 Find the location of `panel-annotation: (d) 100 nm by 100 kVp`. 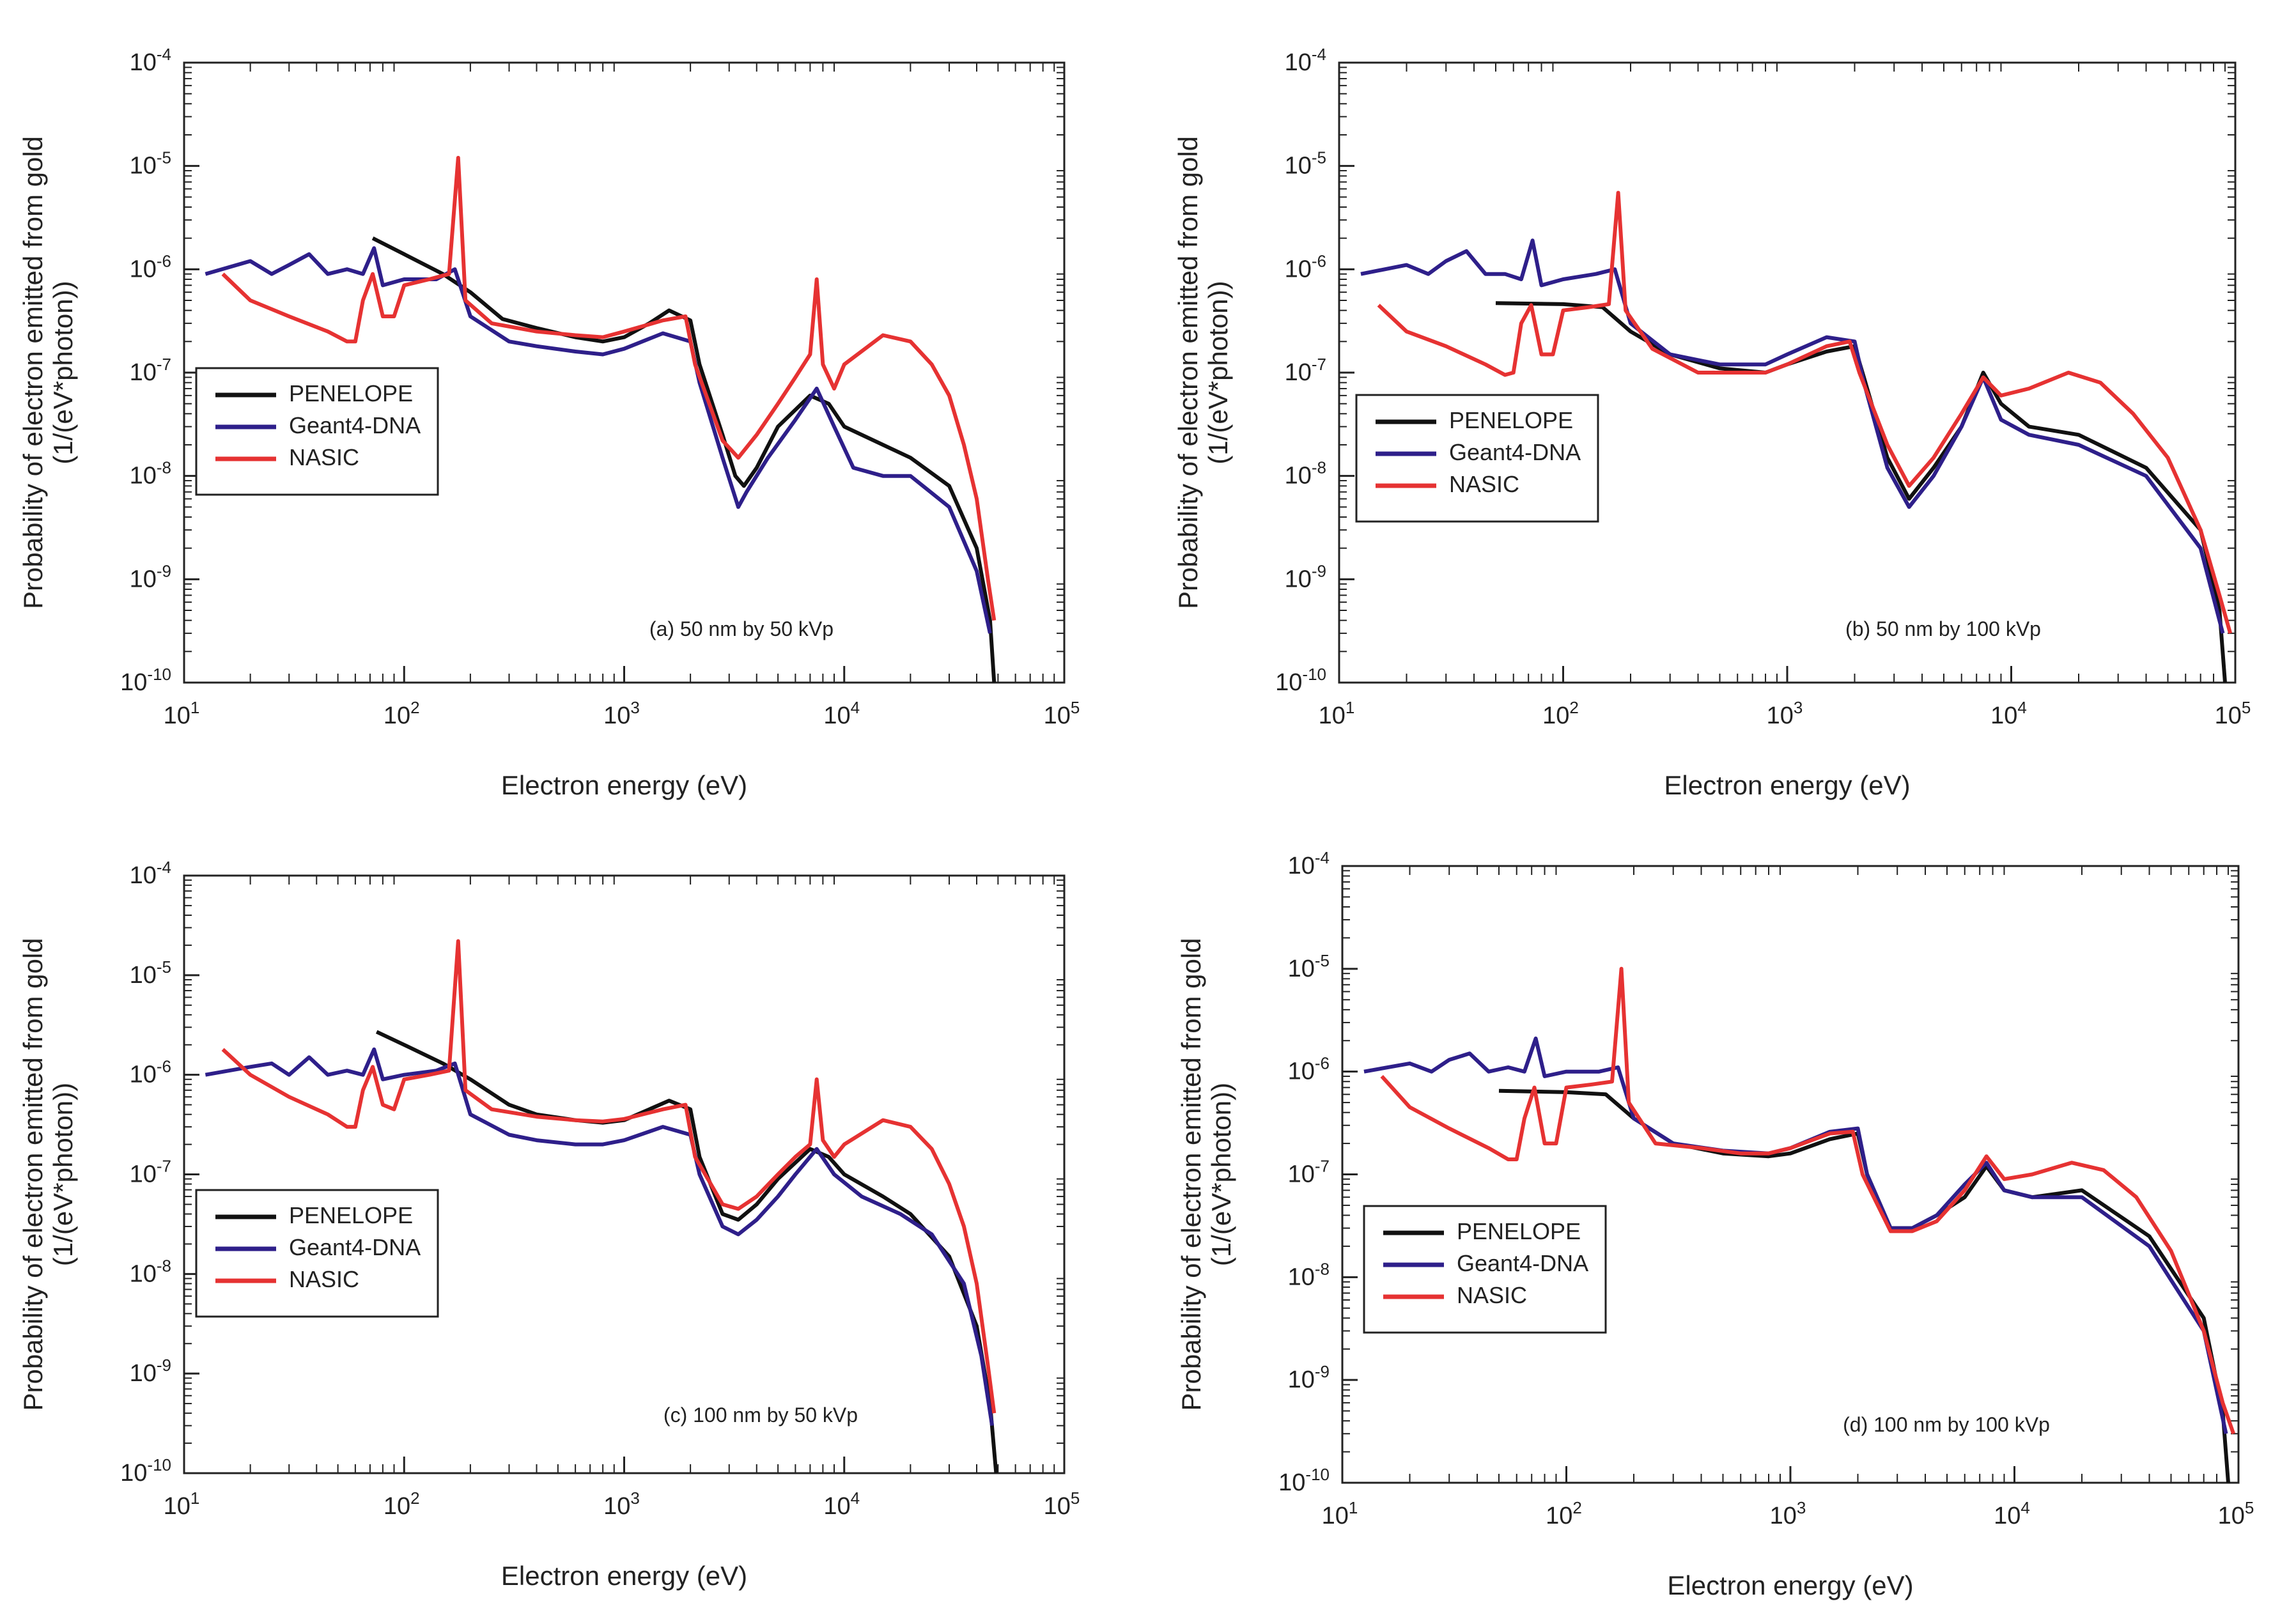

panel-annotation: (d) 100 nm by 100 kVp is located at coordinates (1946, 1424).